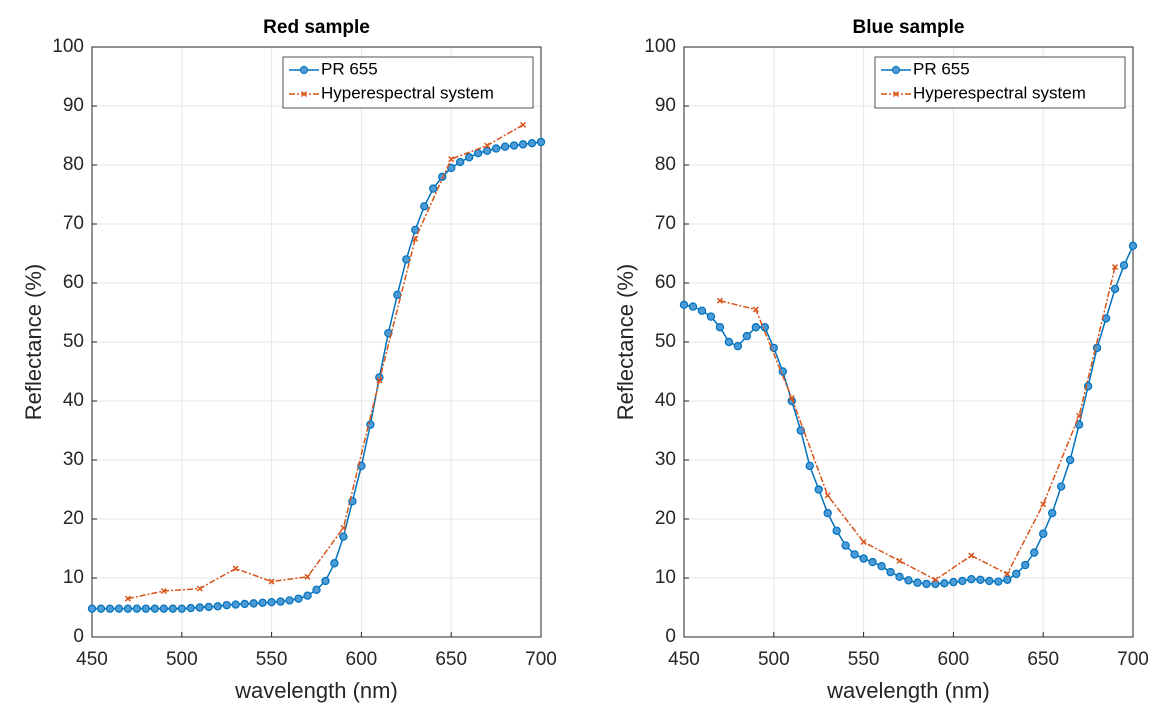 The width and height of the screenshot is (1158, 712). Describe the element at coordinates (541, 659) in the screenshot. I see `x-tick-label: 700` at that location.